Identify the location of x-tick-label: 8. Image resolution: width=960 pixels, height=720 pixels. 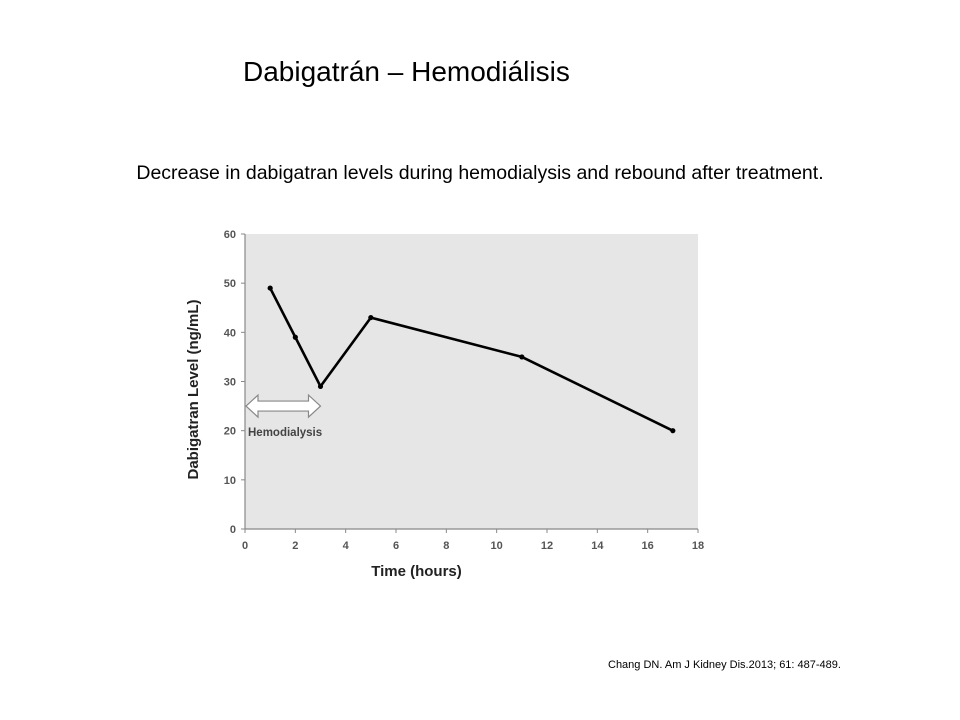
(446, 546).